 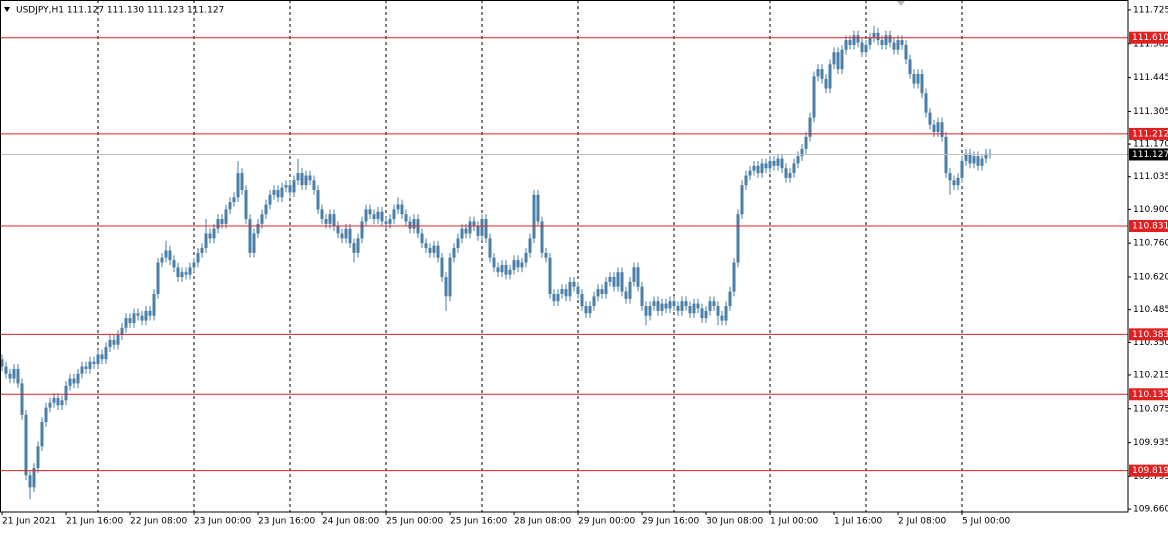 I want to click on last-price-label: 111.127, so click(x=1150, y=155).